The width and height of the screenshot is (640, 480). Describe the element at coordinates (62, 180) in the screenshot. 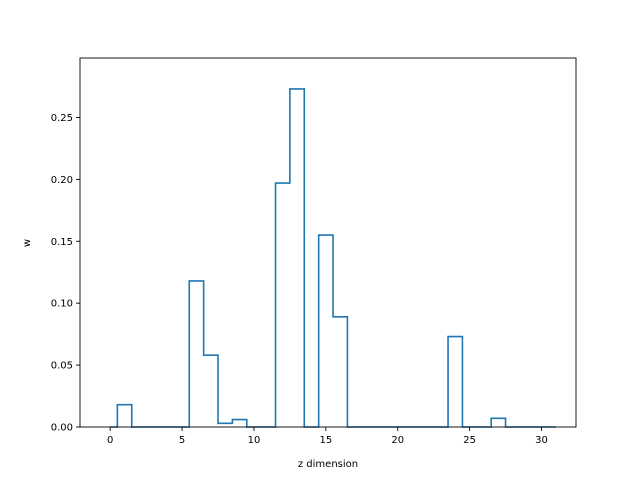

I see `y-tick-label: 0.20` at that location.